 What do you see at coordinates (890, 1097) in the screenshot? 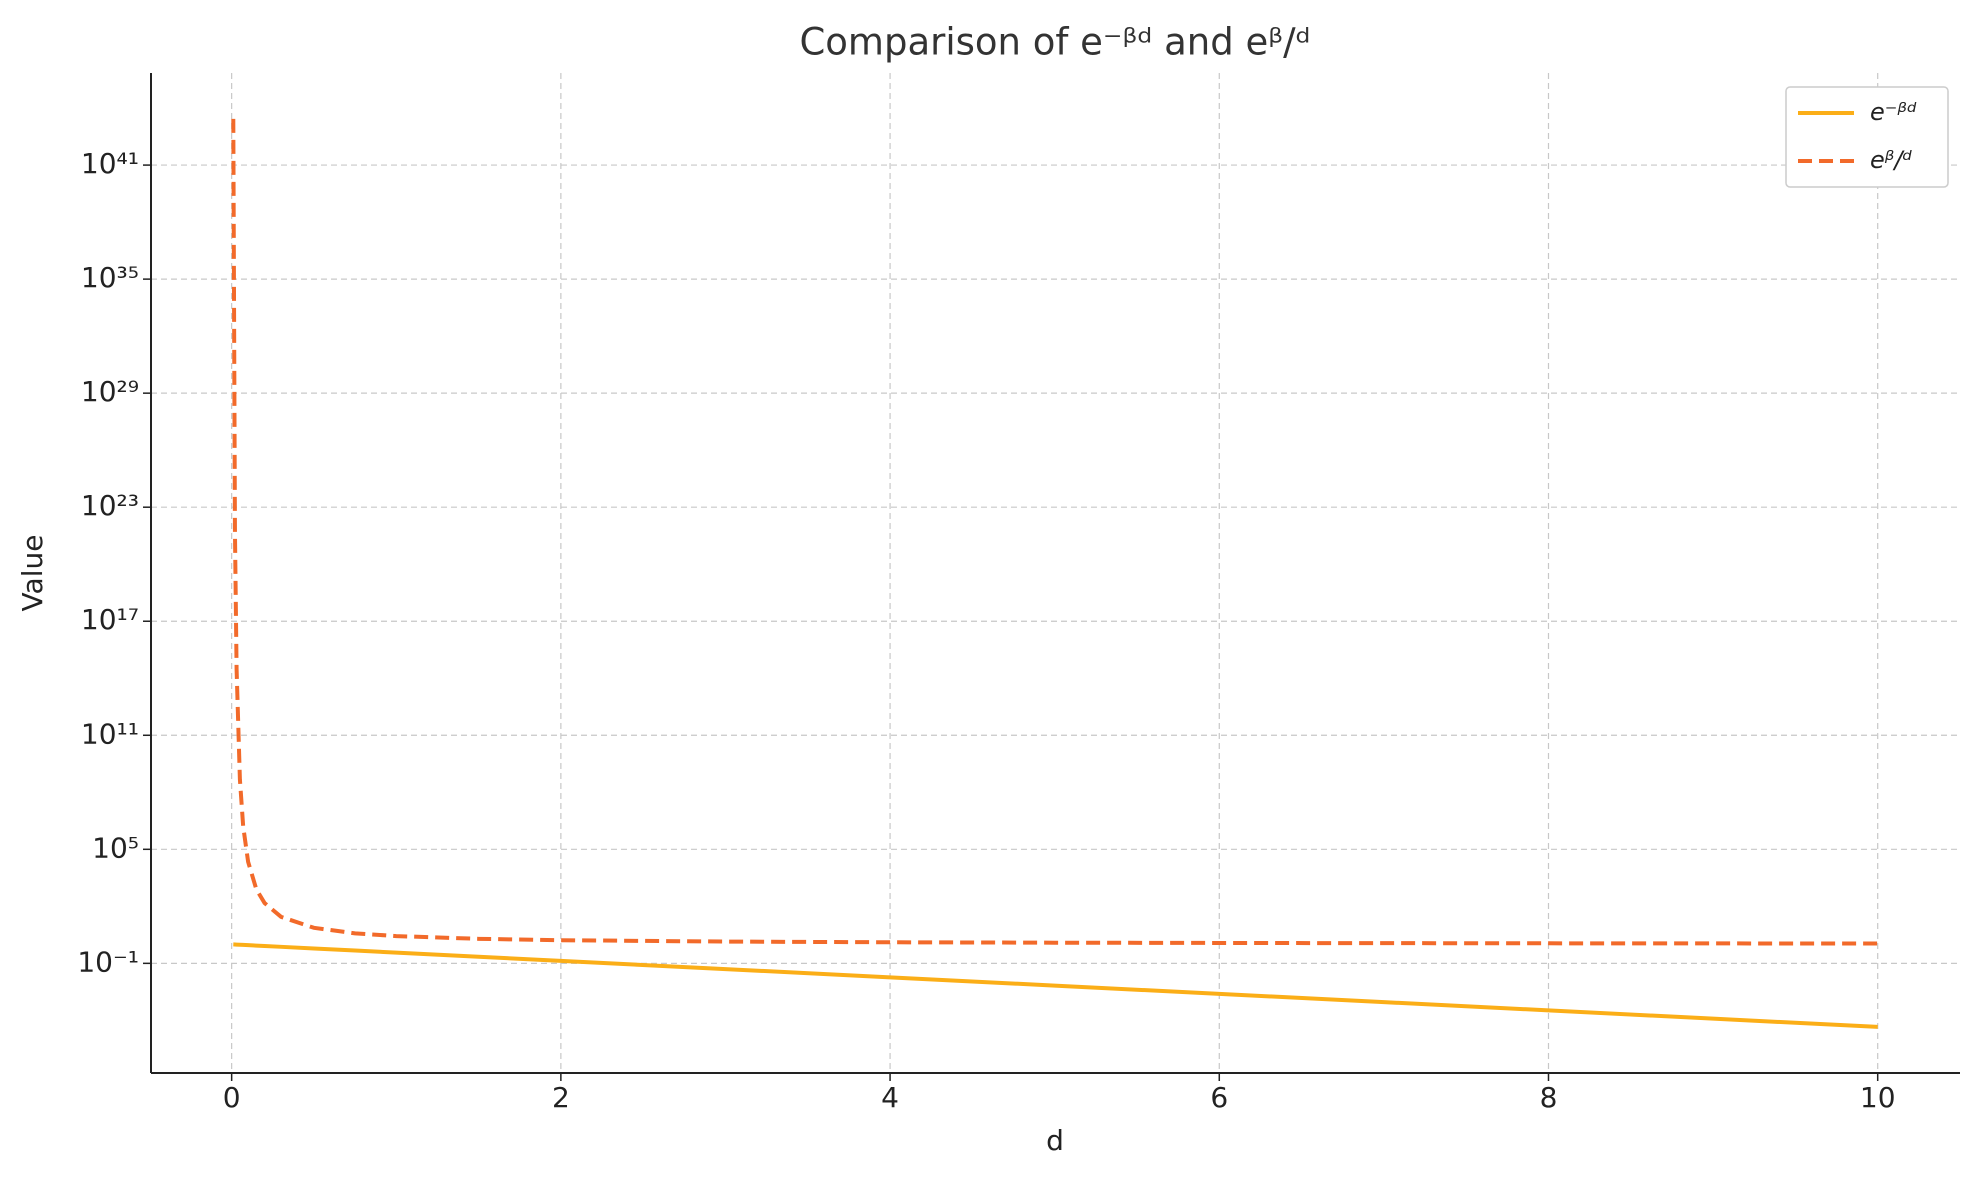
I see `x-tick-label: 4` at bounding box center [890, 1097].